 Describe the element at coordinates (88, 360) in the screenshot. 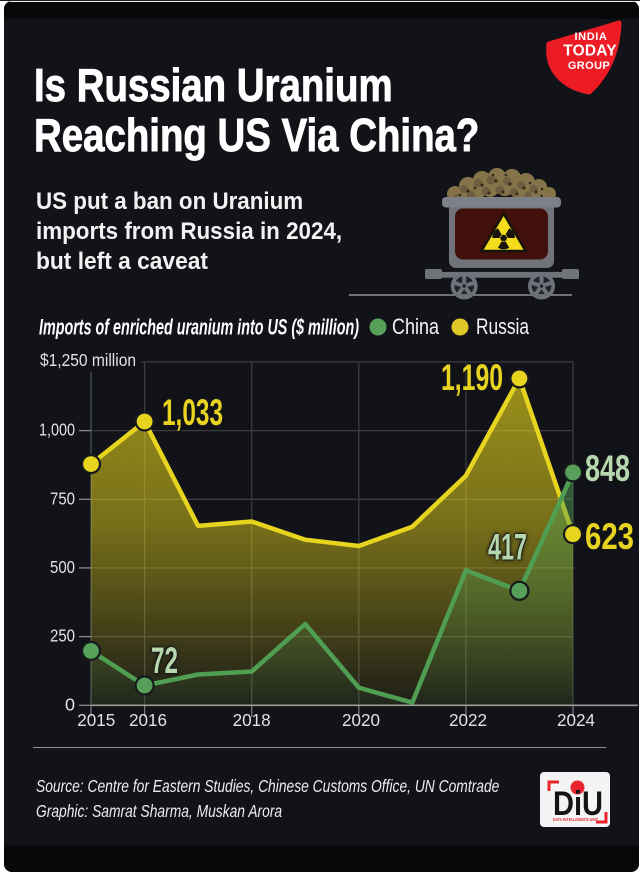

I see `svg-text: $1,250 million` at that location.